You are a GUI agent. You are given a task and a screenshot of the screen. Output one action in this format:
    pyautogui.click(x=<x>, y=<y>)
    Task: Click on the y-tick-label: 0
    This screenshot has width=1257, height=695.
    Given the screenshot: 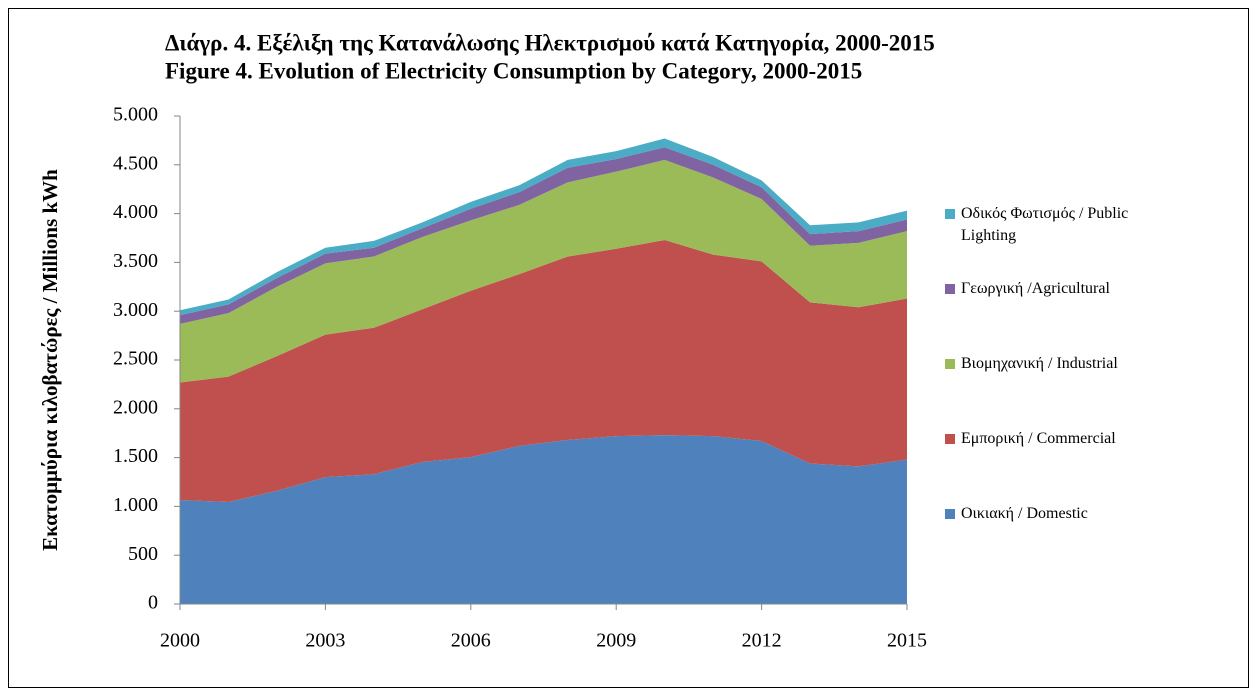 What is the action you would take?
    pyautogui.click(x=153, y=603)
    